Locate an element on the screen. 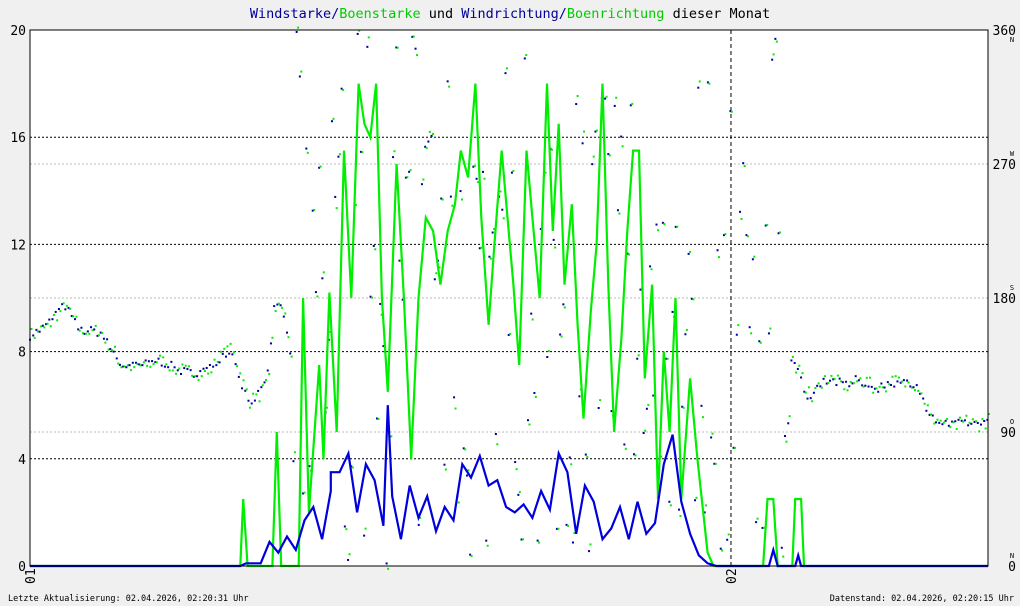 This screenshot has height=606, width=1020. y-right-tick-360: 360 is located at coordinates (1004, 31).